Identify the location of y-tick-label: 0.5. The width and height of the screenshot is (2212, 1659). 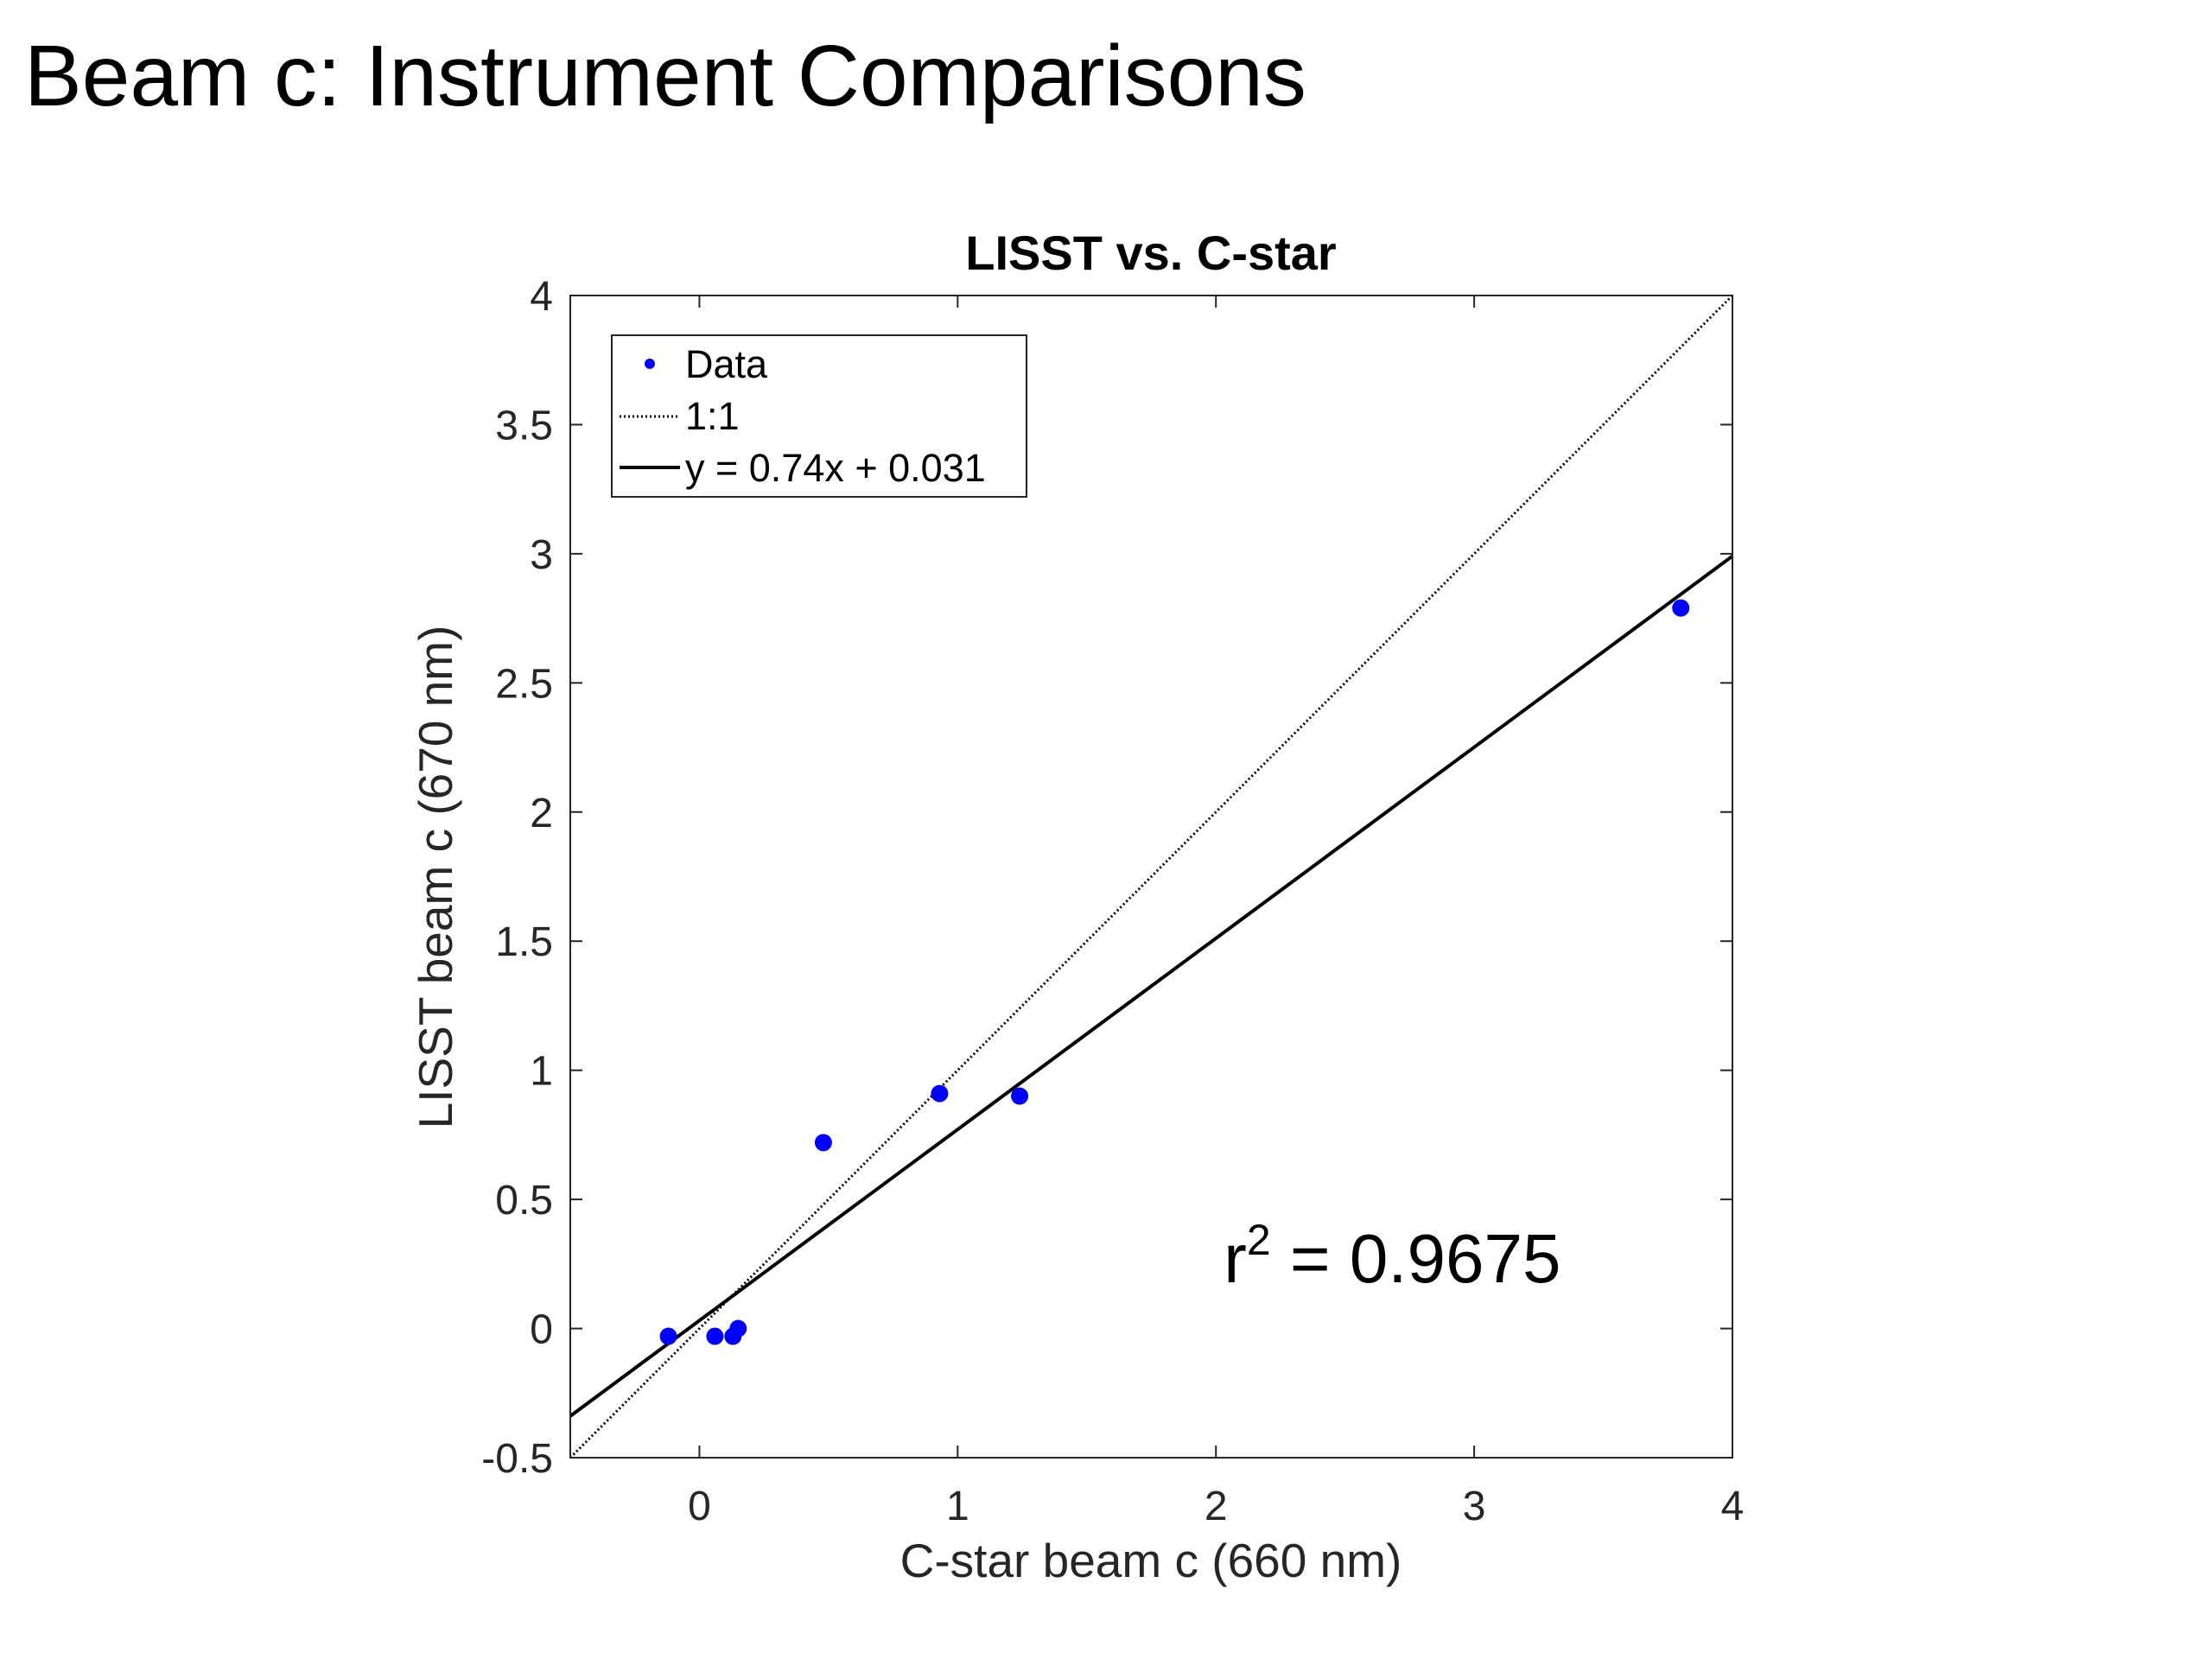
(524, 1201).